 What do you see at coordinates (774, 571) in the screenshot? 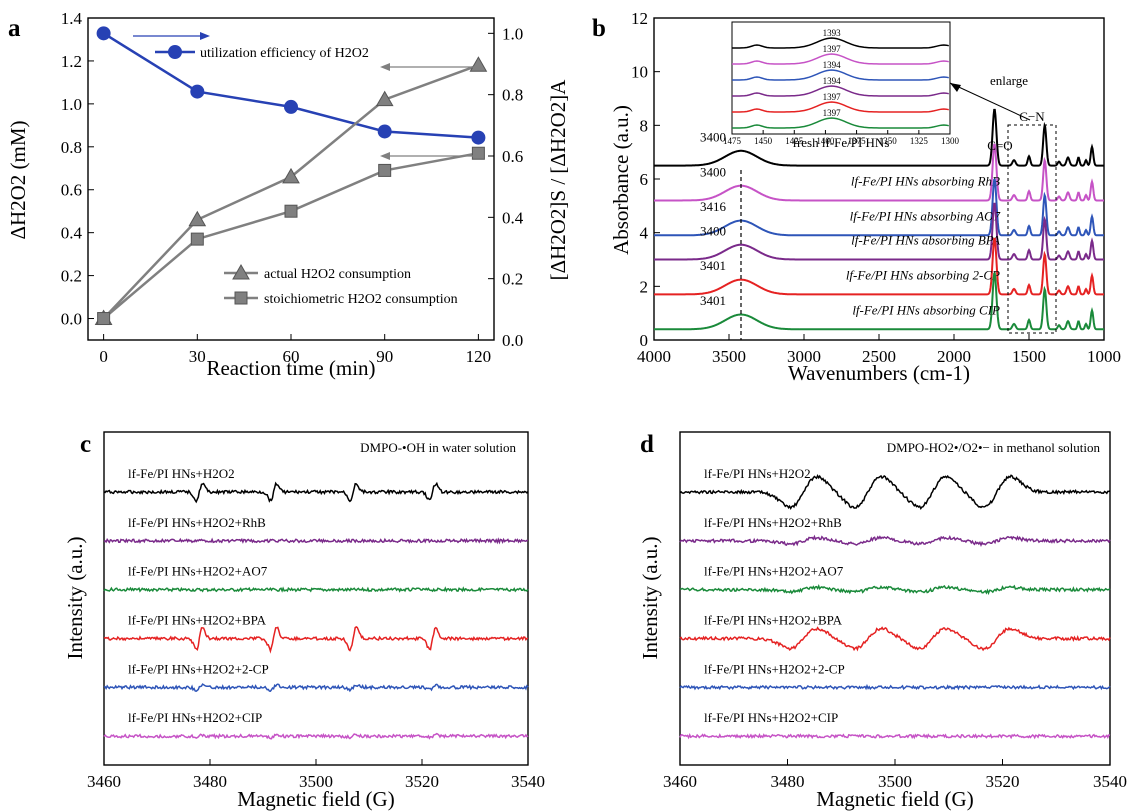
I see `epr-label-2: lf-Fe/PI HNs+H2O2+AO7` at bounding box center [774, 571].